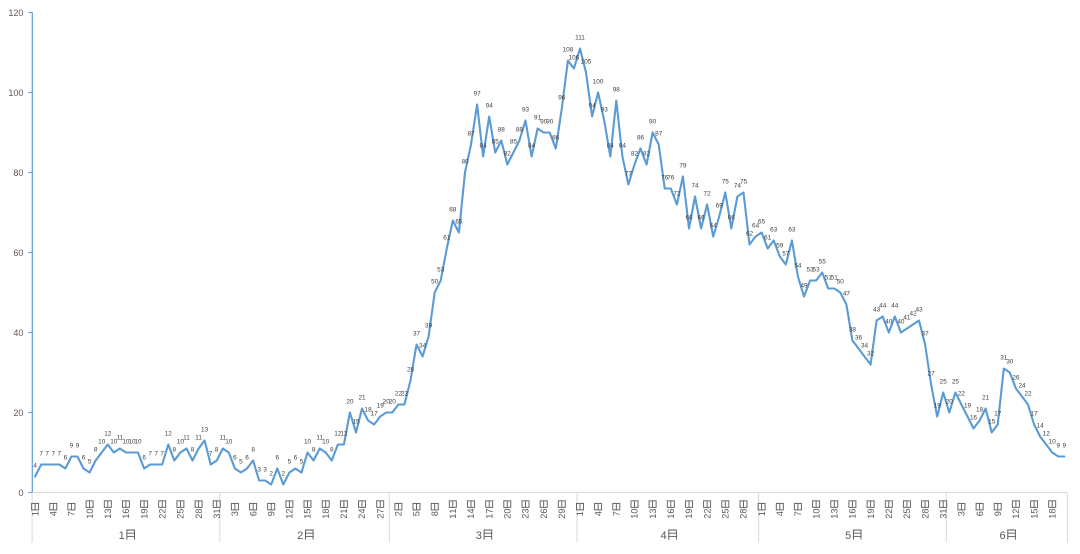 The height and width of the screenshot is (554, 1080). What do you see at coordinates (641, 138) in the screenshot?
I see `svg-text: 86` at bounding box center [641, 138].